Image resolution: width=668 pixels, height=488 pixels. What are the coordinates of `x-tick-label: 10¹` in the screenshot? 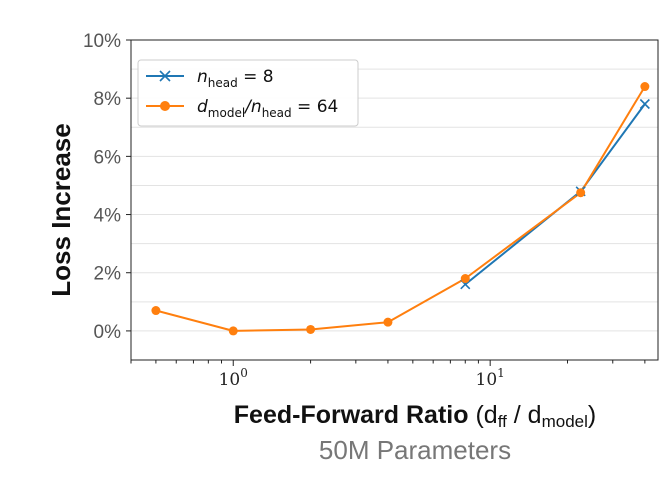 It's located at (490, 378).